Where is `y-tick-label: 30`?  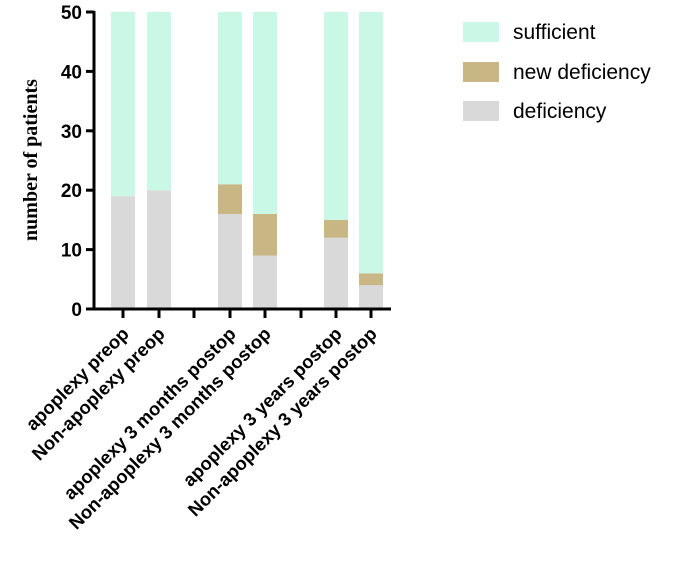
y-tick-label: 30 is located at coordinates (71, 132).